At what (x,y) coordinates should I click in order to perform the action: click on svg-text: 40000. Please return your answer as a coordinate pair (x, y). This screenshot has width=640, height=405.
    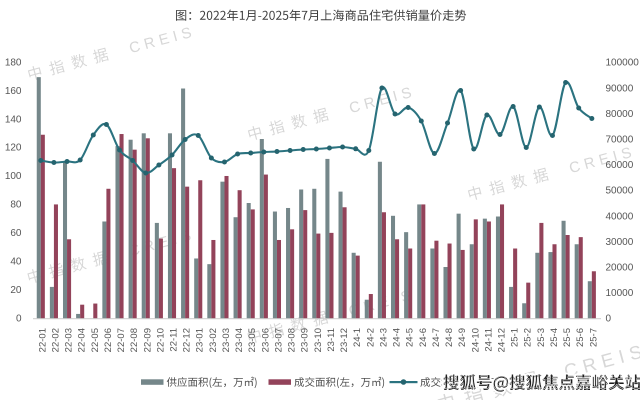
    Looking at the image, I should click on (620, 216).